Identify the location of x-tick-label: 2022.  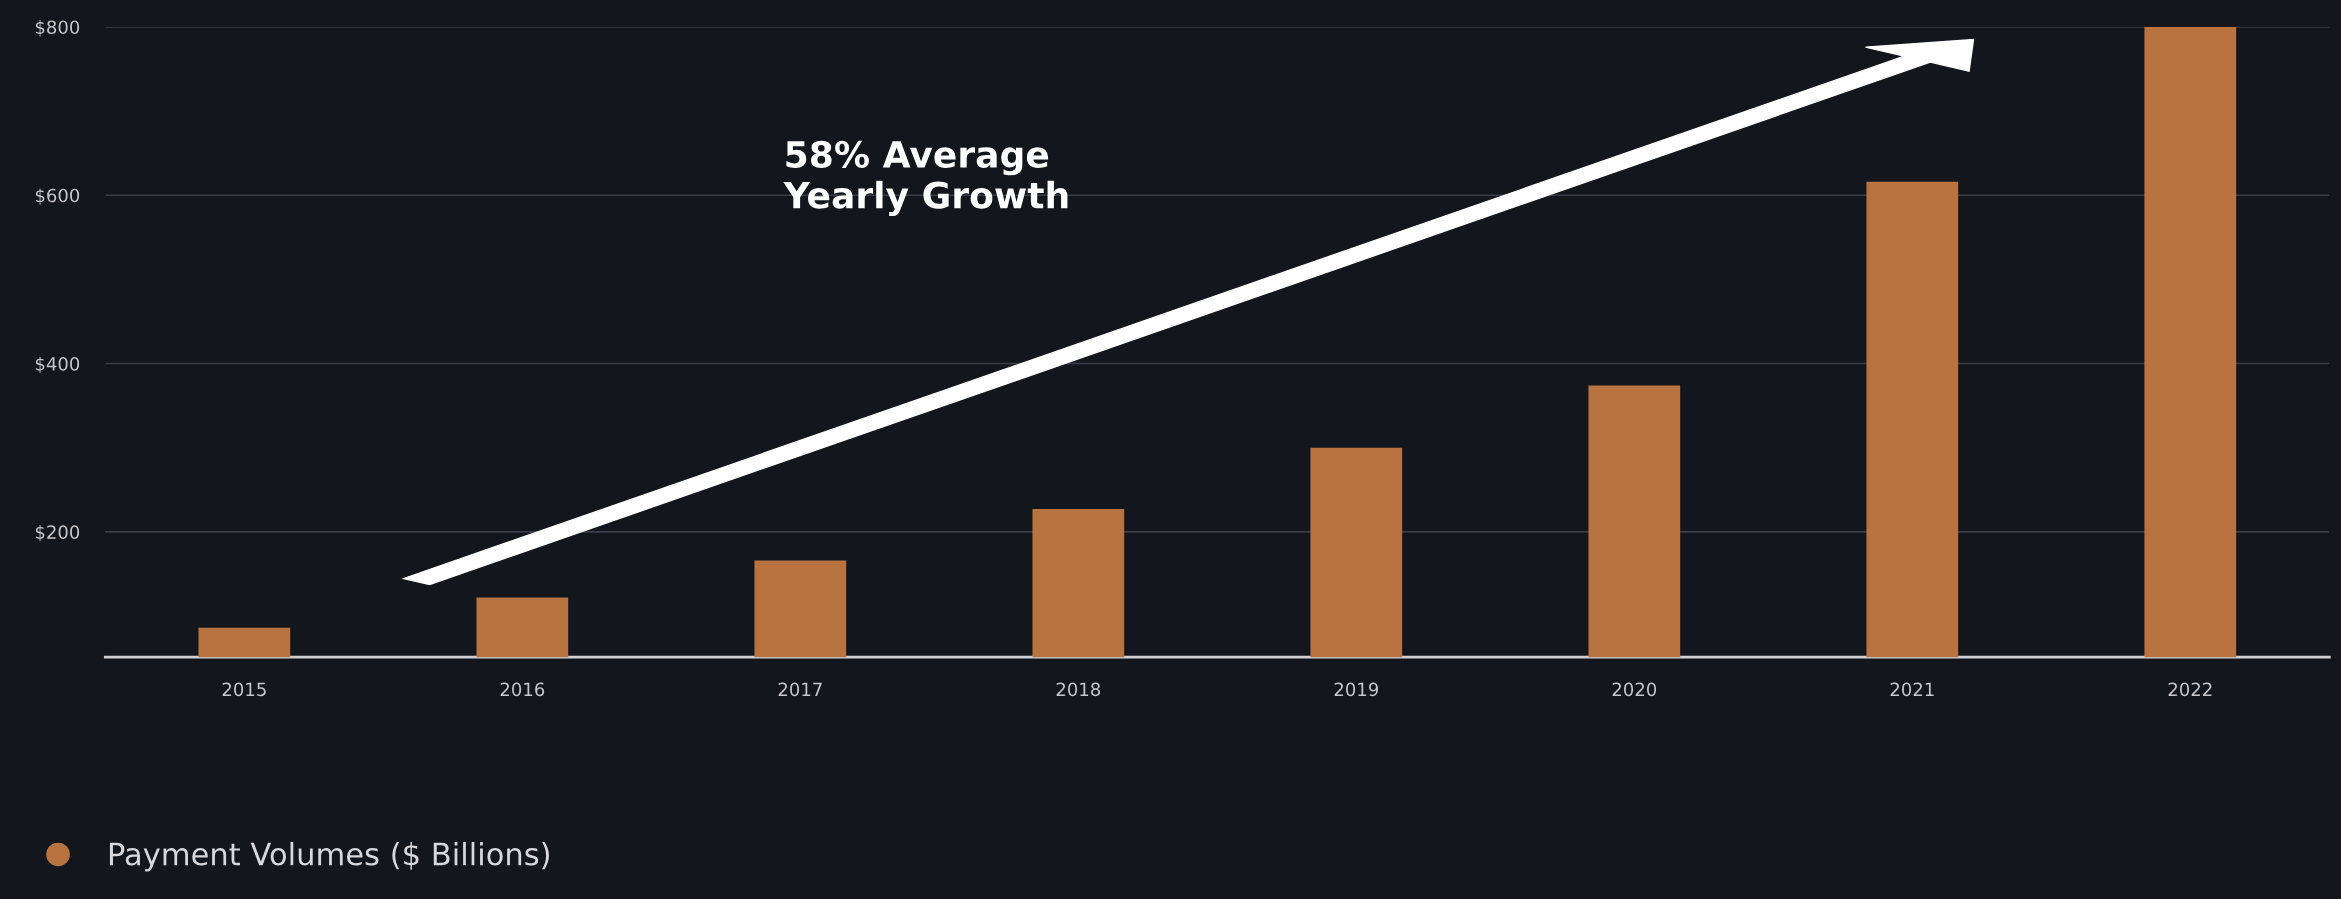
(2190, 689).